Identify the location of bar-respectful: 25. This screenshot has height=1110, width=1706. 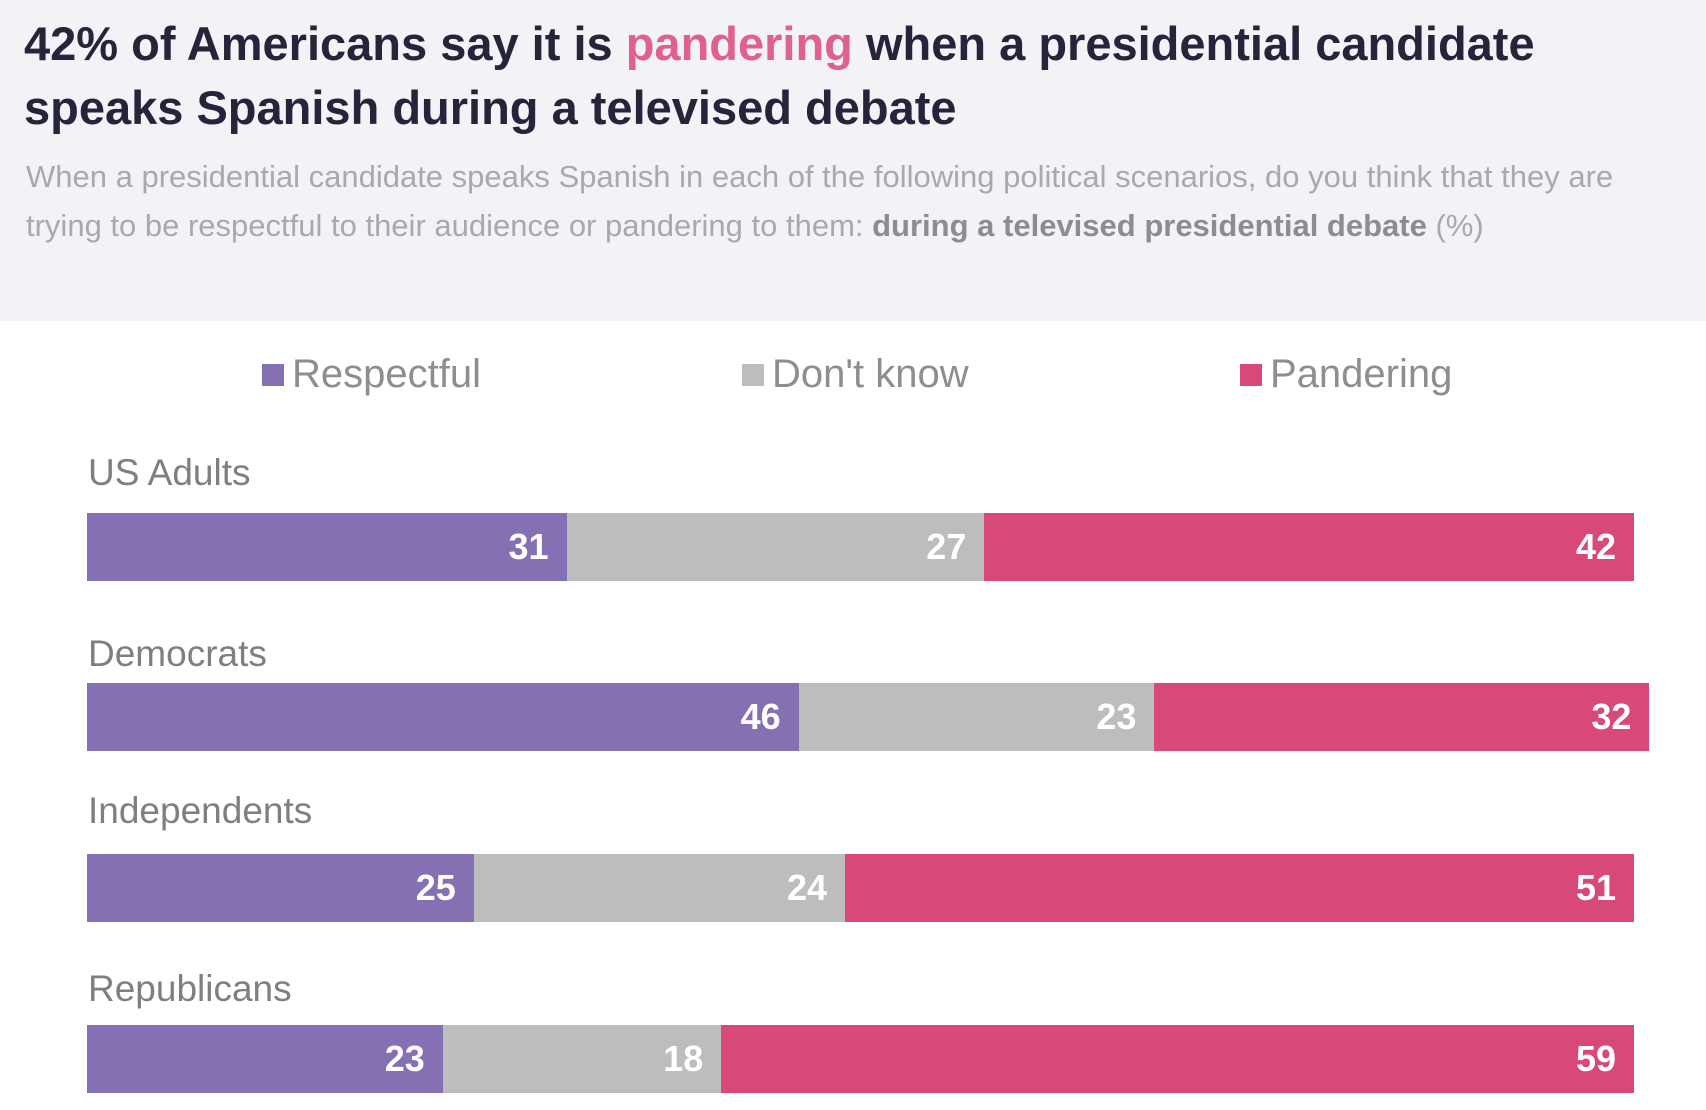
(280, 888).